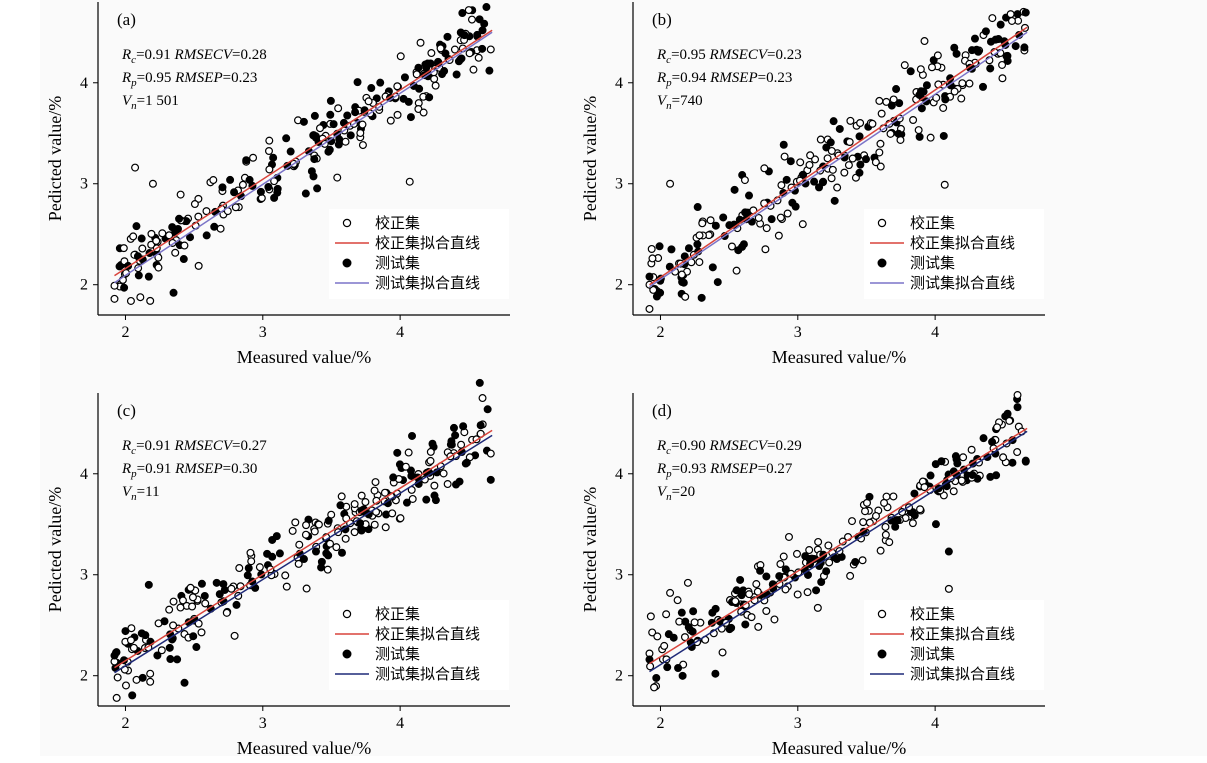 This screenshot has height=763, width=1207. Describe the element at coordinates (962, 674) in the screenshot. I see `legend-test-fit-label: 测试集拟合直线` at that location.